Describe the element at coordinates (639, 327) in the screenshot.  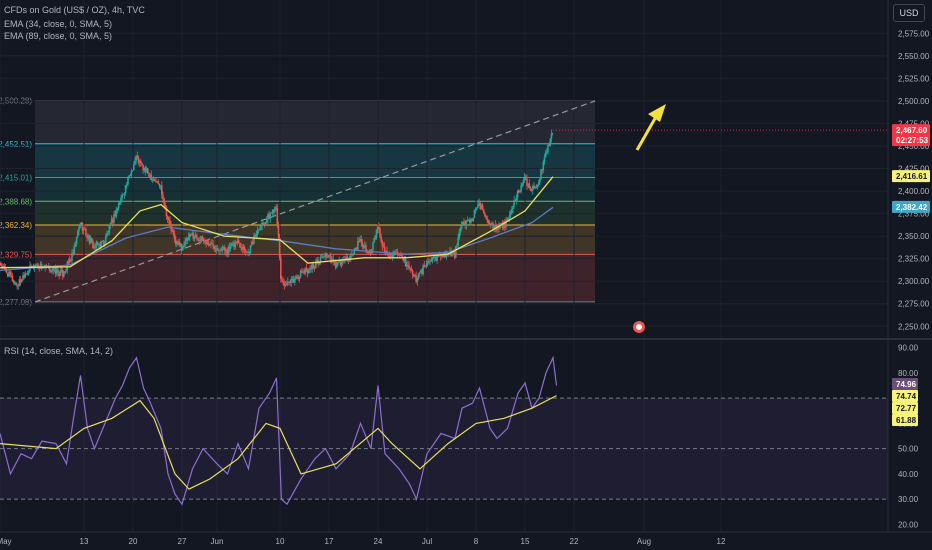
I see `event-icon` at that location.